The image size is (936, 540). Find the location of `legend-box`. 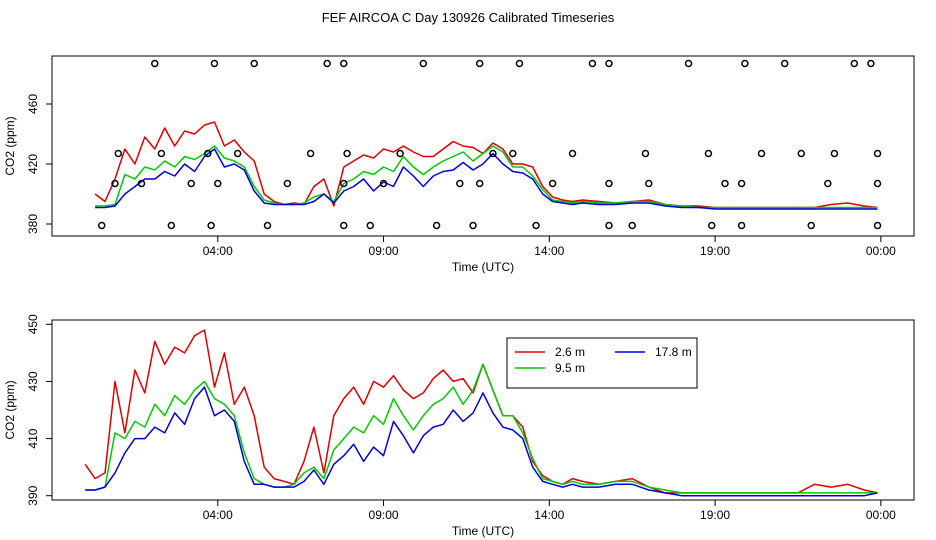

legend-box is located at coordinates (602, 363).